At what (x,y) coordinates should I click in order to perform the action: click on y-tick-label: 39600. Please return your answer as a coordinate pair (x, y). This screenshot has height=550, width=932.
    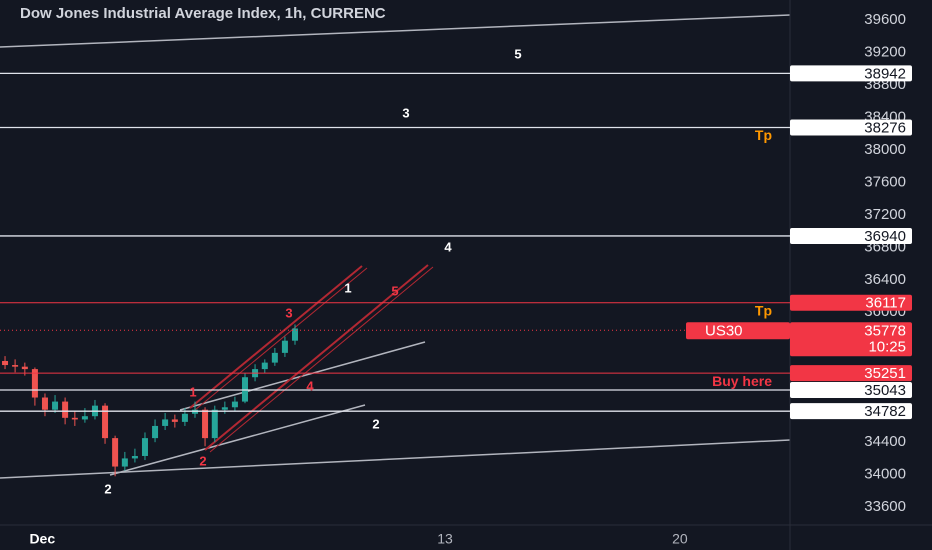
    Looking at the image, I should click on (885, 19).